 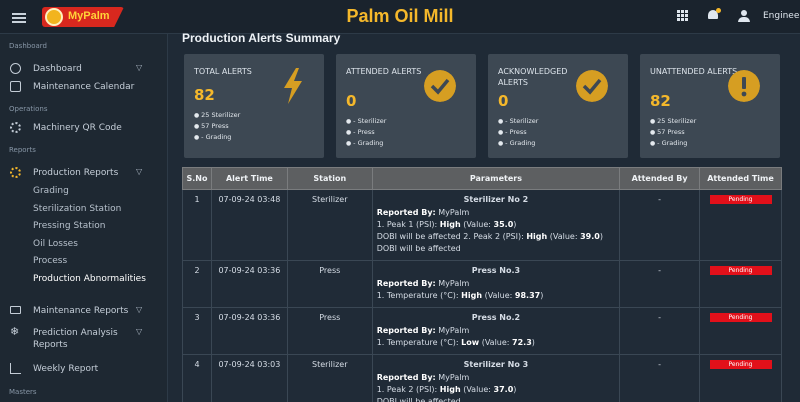 I want to click on card-value: 82, so click(x=660, y=101).